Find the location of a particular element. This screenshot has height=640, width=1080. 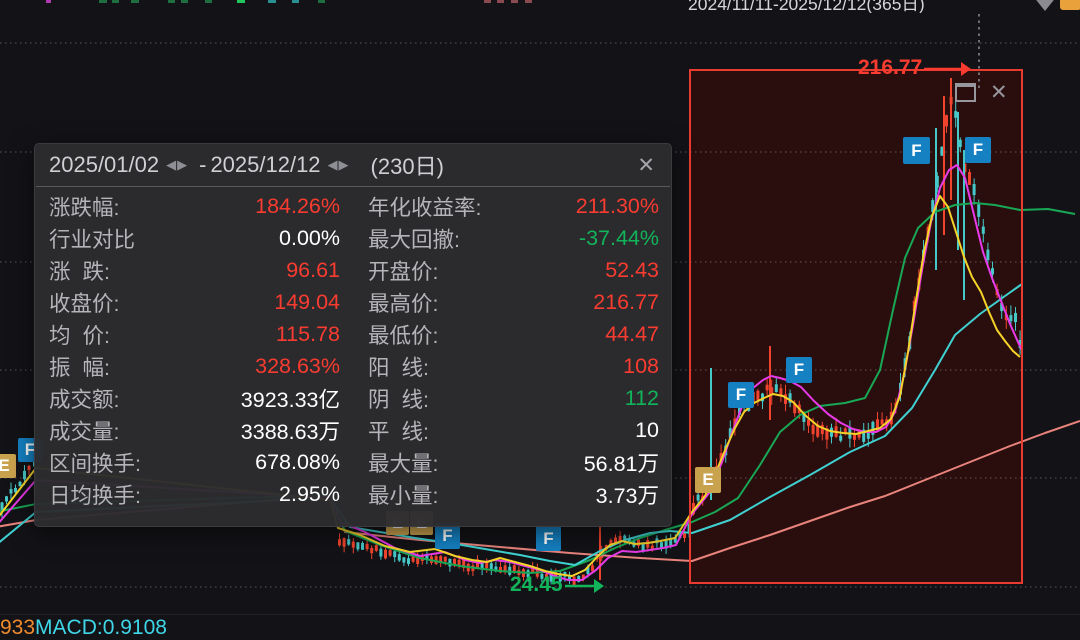

stats-row: 涨跌幅: 184.26% 年化收益率: 211.30% is located at coordinates (353, 206).